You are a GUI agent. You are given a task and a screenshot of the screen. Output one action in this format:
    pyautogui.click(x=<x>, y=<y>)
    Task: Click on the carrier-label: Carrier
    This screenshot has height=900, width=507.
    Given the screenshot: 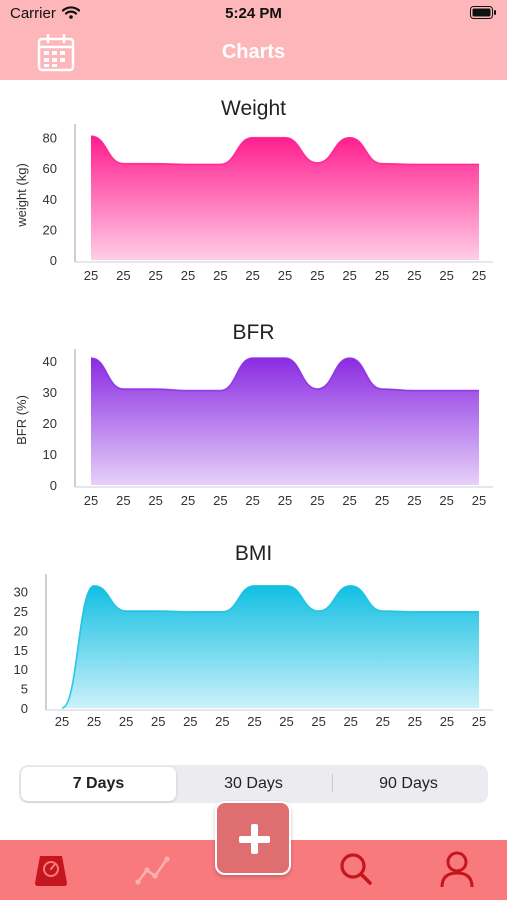 What is the action you would take?
    pyautogui.click(x=33, y=13)
    